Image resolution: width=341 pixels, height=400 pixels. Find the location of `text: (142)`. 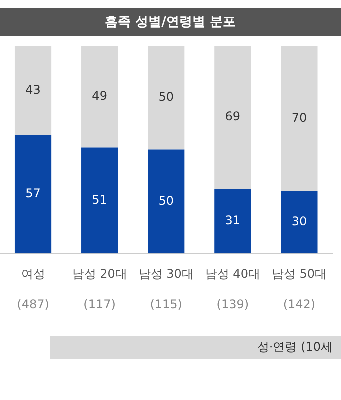

text: (142) is located at coordinates (299, 305).